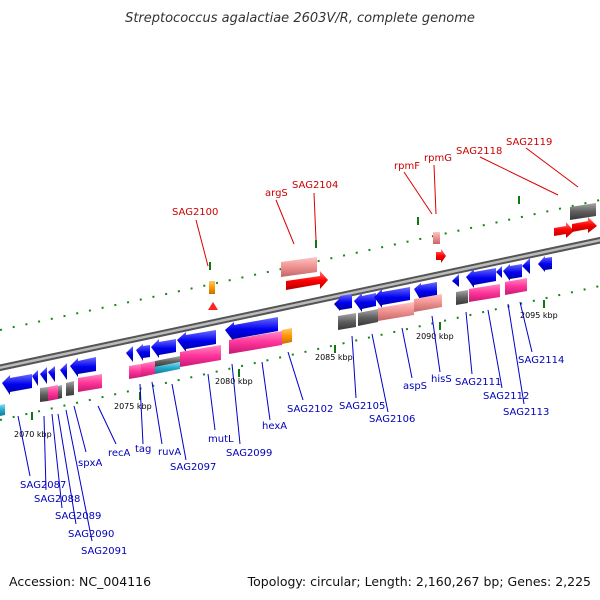  Describe the element at coordinates (43, 485) in the screenshot. I see `gene-label: SAG2087` at that location.